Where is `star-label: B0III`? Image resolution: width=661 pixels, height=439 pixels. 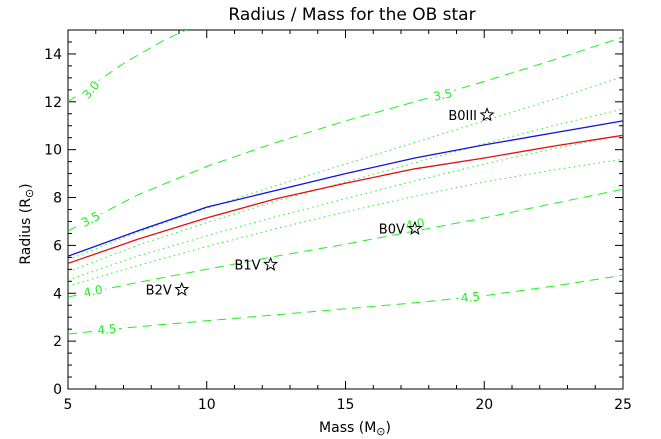
star-label: B0III is located at coordinates (462, 116).